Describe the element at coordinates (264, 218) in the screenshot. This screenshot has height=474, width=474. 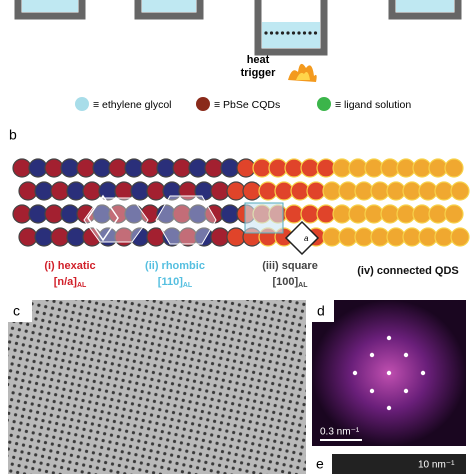
I see `square-cell` at that location.